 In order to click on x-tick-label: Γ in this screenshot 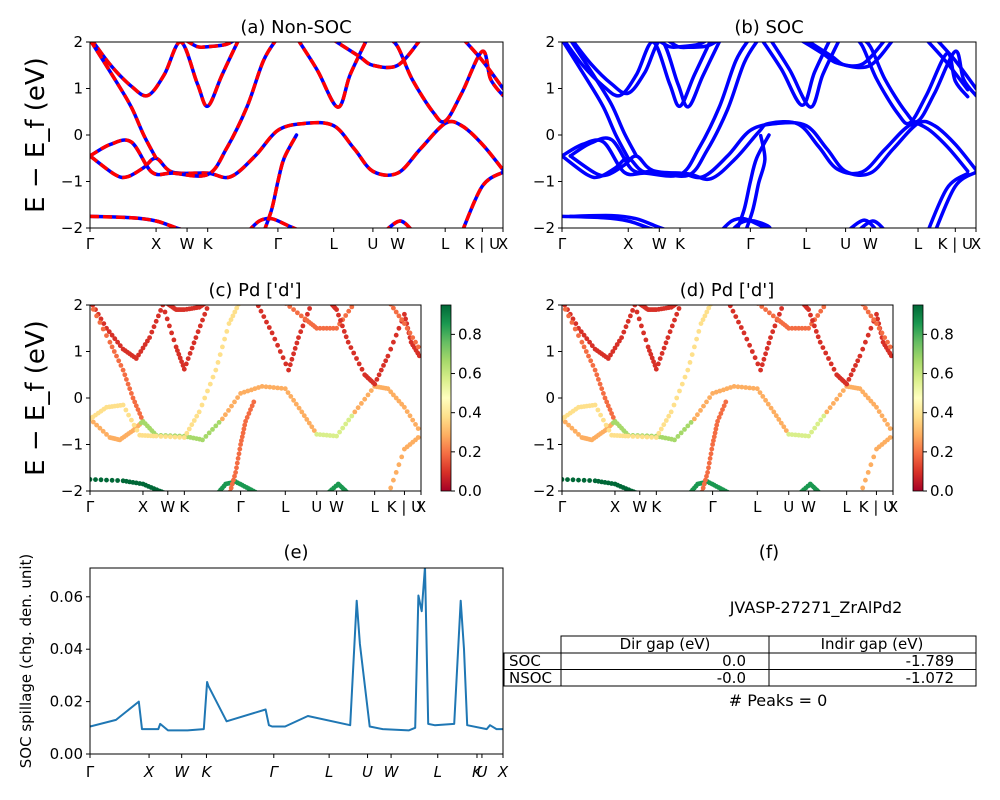, I will do `click(562, 244)`.